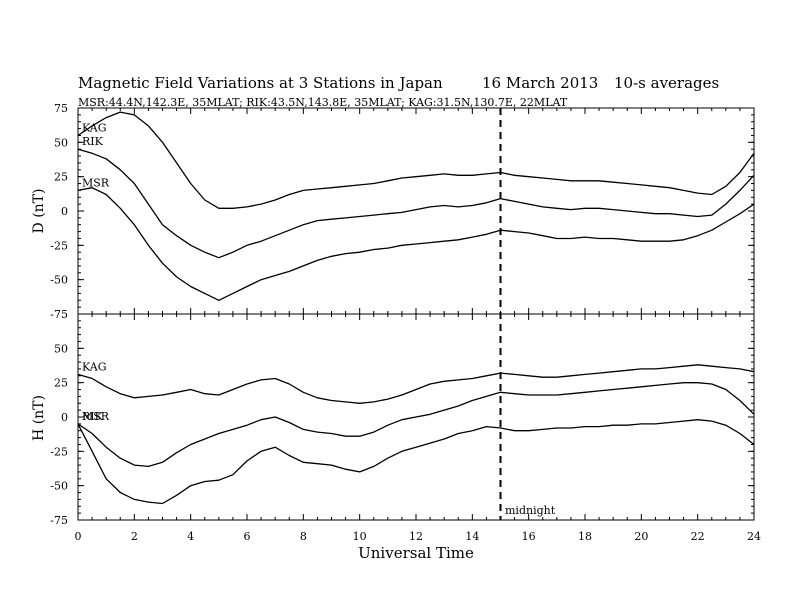 The image size is (792, 612). I want to click on d-ytick-label: 25, so click(61, 177).